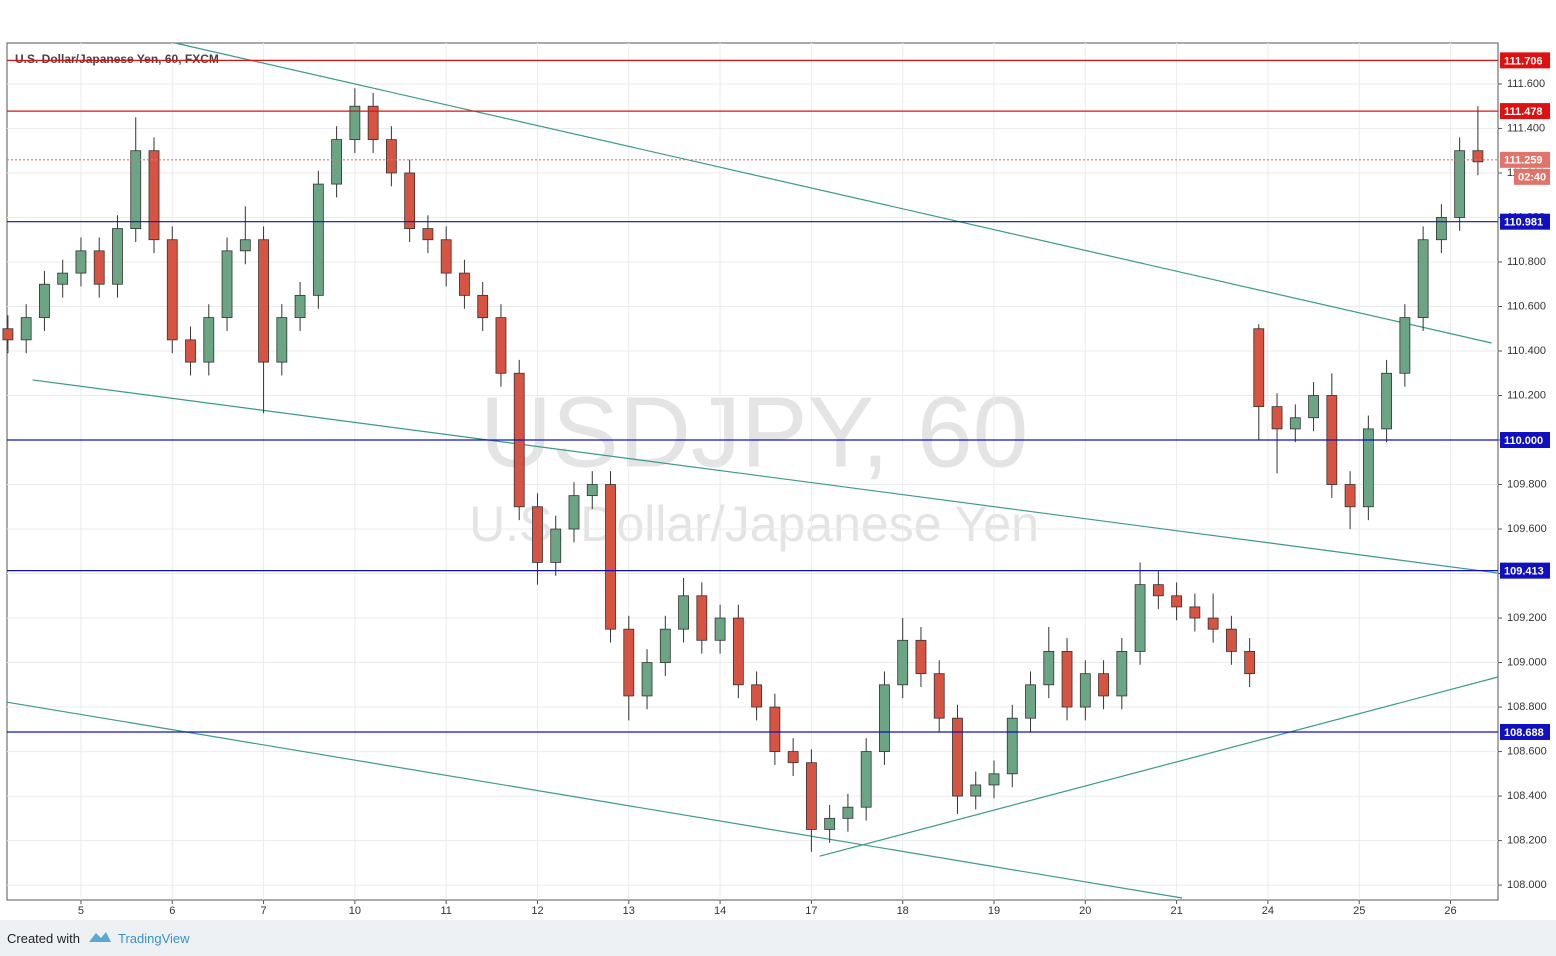 This screenshot has height=956, width=1556. What do you see at coordinates (117, 59) in the screenshot?
I see `chart-title: U.S. Dollar/Japanese Yen, 60, FXCM` at bounding box center [117, 59].